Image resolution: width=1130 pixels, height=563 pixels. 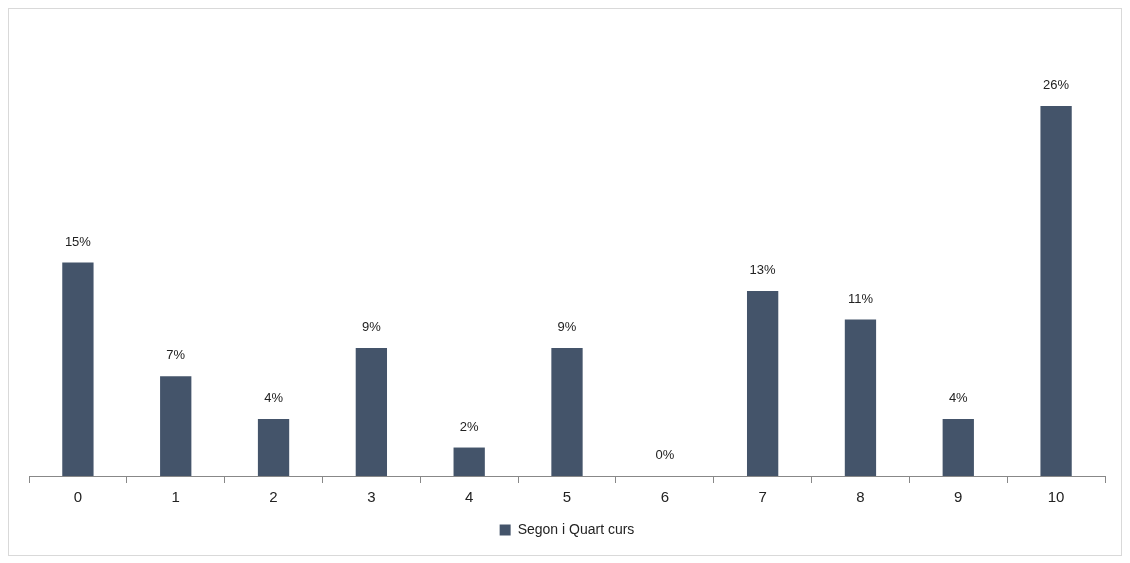 What do you see at coordinates (958, 497) in the screenshot?
I see `x-tick-label: 9` at bounding box center [958, 497].